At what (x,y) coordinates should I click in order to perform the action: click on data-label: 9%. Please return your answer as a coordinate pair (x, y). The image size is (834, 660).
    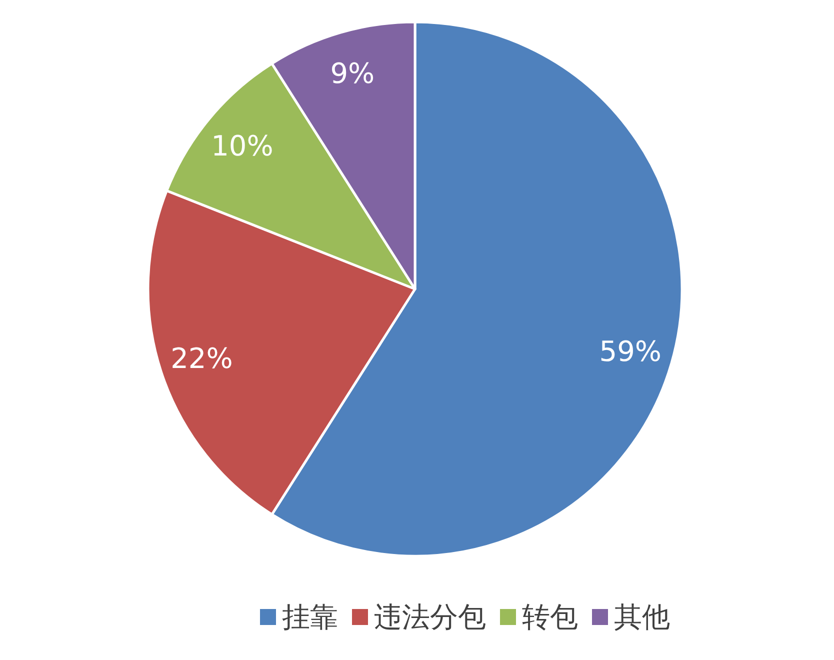
    Looking at the image, I should click on (352, 73).